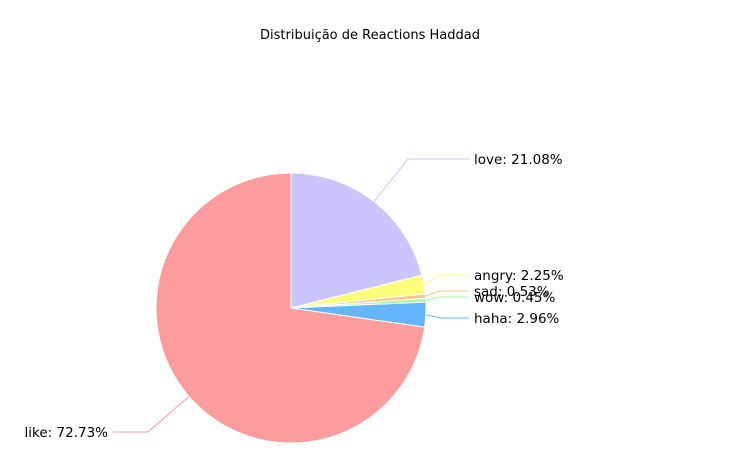  What do you see at coordinates (356, 240) in the screenshot?
I see `pie-slice-love` at bounding box center [356, 240].